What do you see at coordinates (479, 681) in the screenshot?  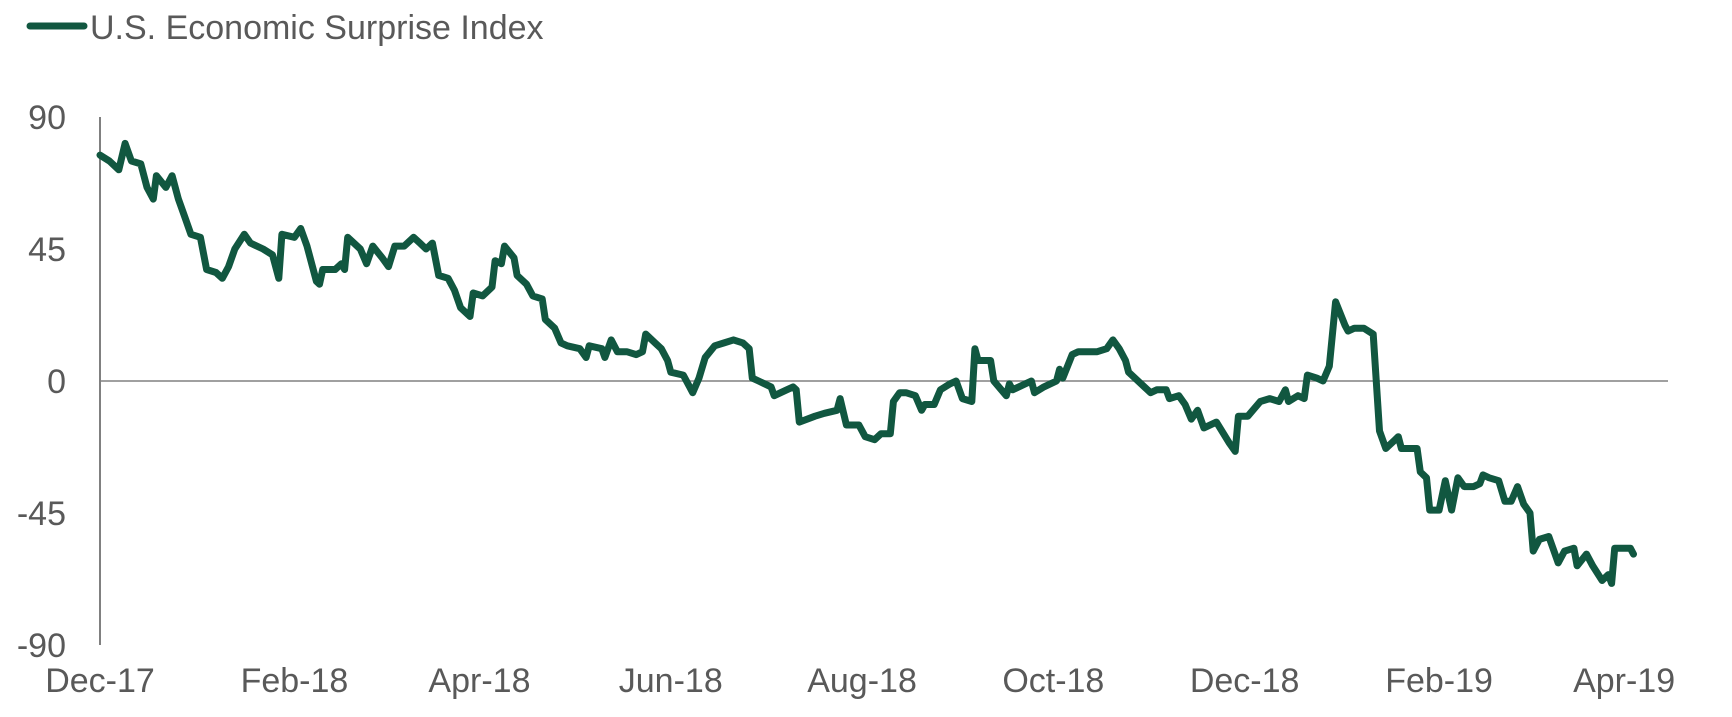 I see `x-tick-label: Apr-18` at bounding box center [479, 681].